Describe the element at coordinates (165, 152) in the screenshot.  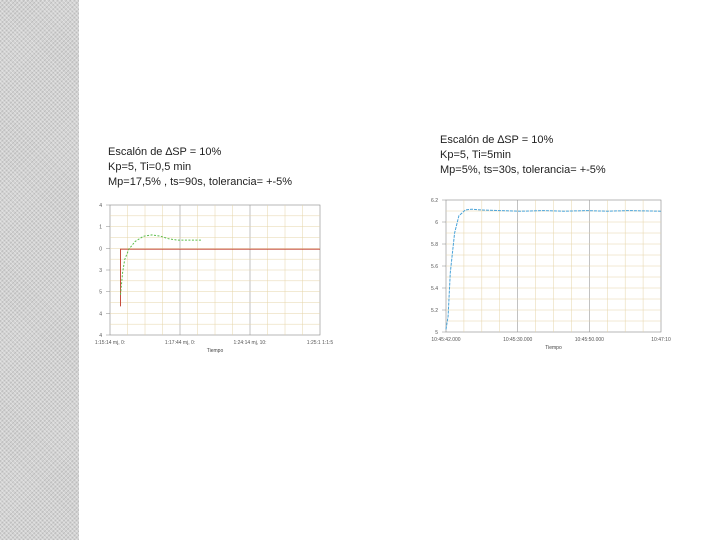
I see `left-caption-line-1: Escalón de ∆SP = 10%` at that location.